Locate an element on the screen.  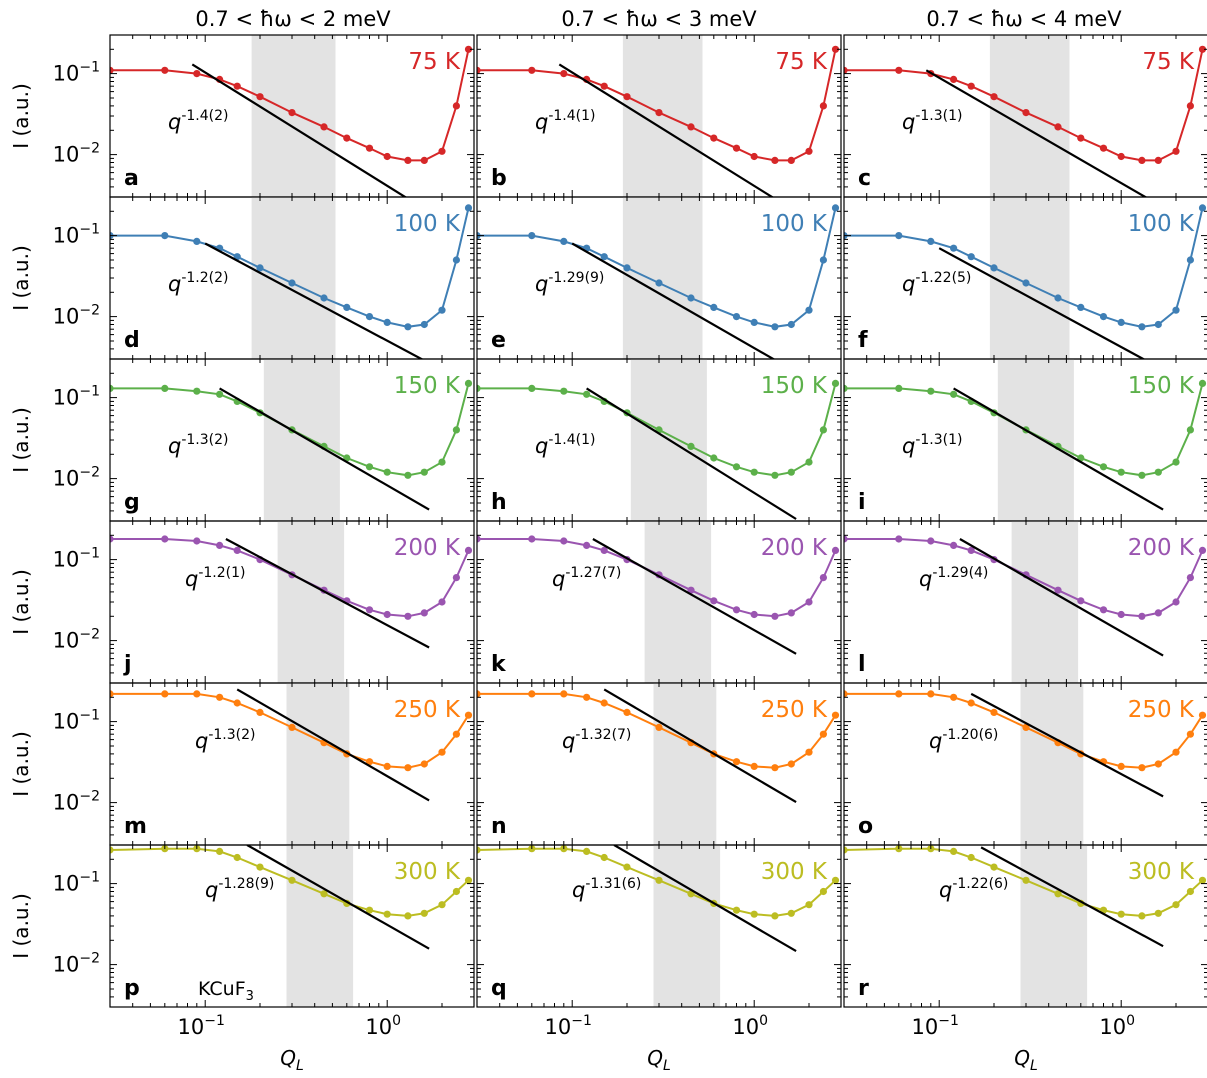
panel-label: f is located at coordinates (863, 340).